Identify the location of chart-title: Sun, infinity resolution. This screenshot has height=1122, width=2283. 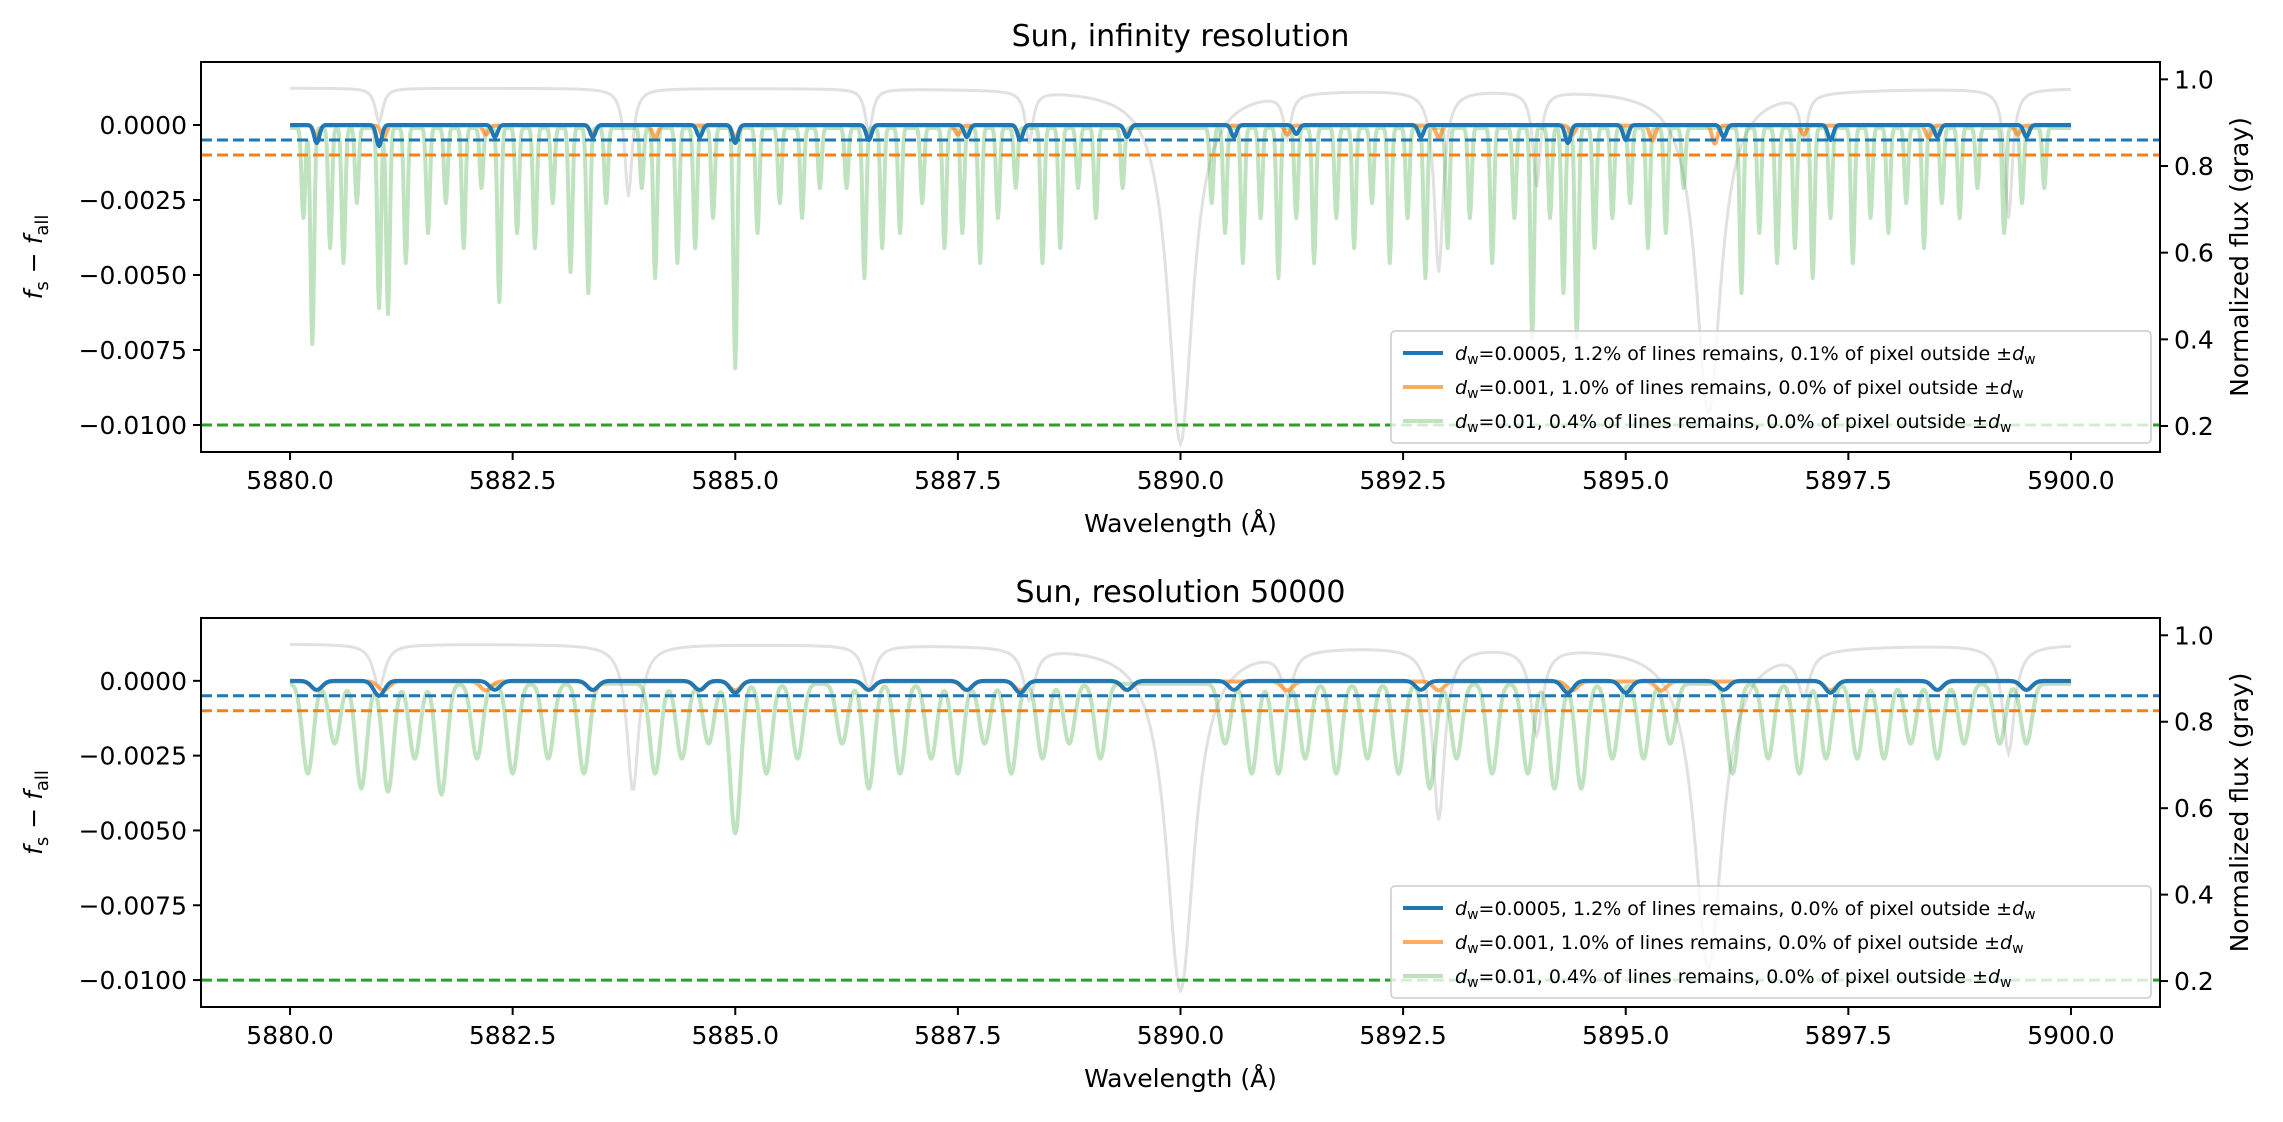
(1181, 36).